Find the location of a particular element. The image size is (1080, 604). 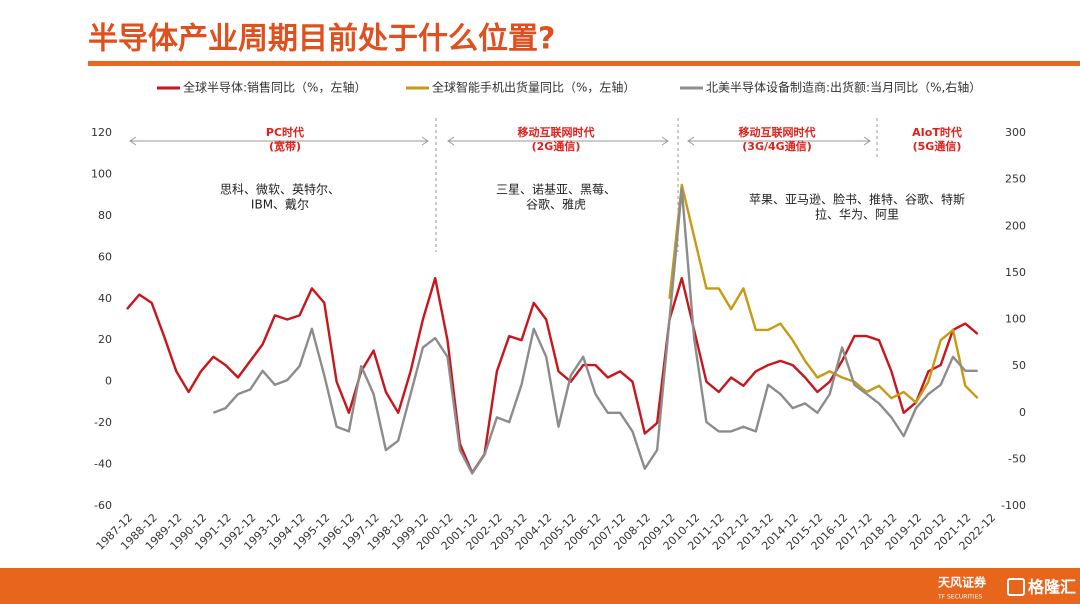

y2-tick-label: 50 is located at coordinates (1019, 365).